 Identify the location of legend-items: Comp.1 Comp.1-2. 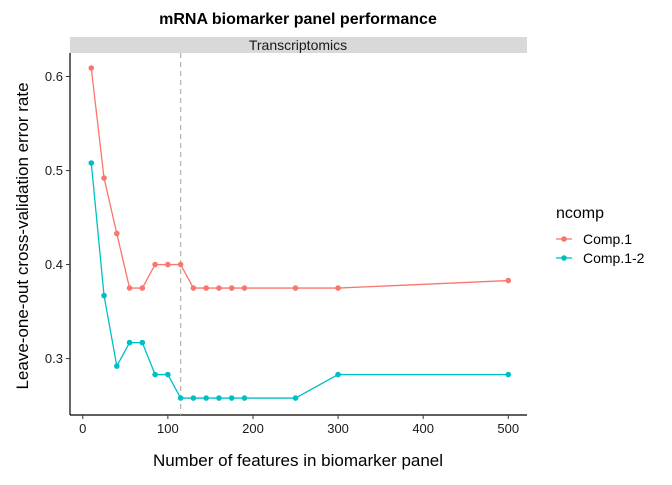
(600, 248).